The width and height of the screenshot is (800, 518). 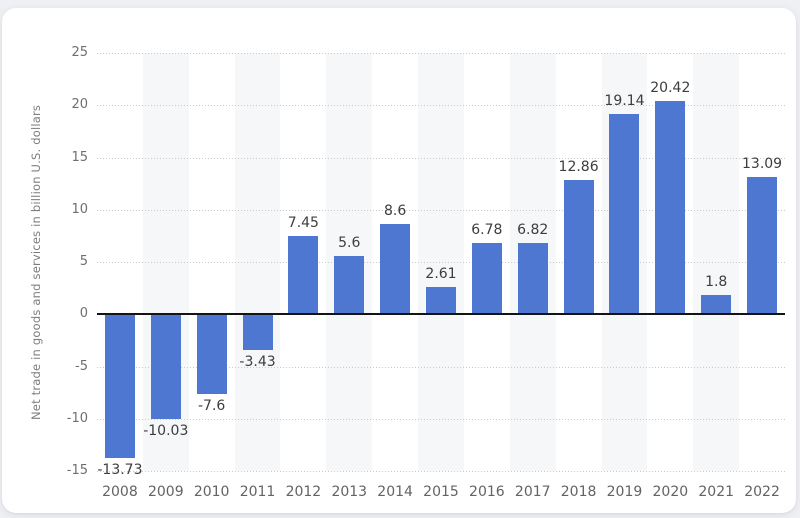 I want to click on x-tick-label: 2012, so click(x=303, y=492).